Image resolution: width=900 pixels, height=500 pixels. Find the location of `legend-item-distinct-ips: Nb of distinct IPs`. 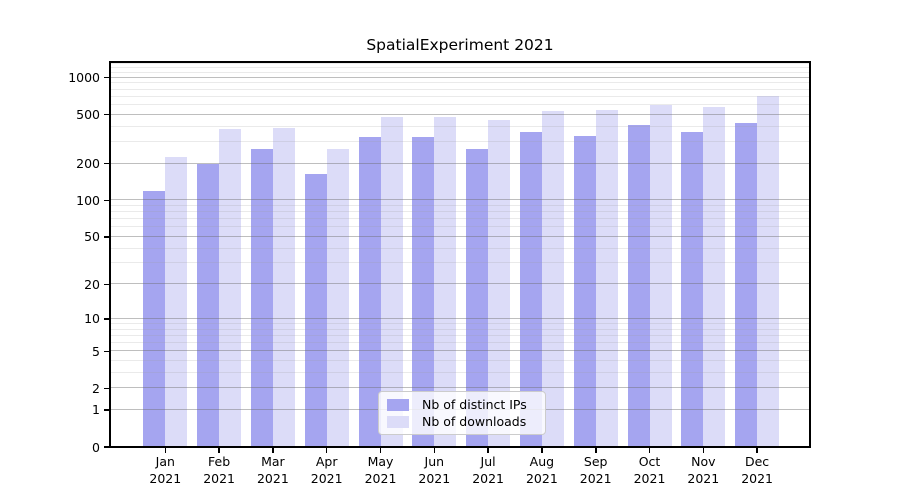

legend-item-distinct-ips: Nb of distinct IPs is located at coordinates (462, 404).